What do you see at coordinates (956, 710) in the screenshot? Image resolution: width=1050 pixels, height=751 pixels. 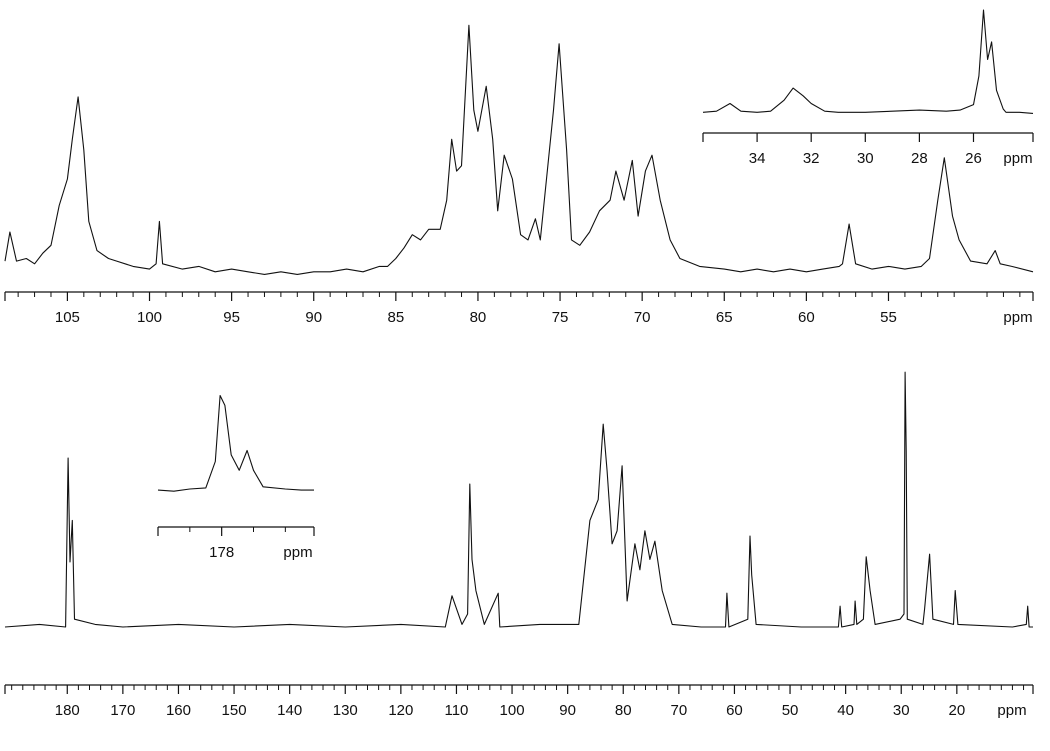 I see `x-tick-label: 20` at bounding box center [956, 710].